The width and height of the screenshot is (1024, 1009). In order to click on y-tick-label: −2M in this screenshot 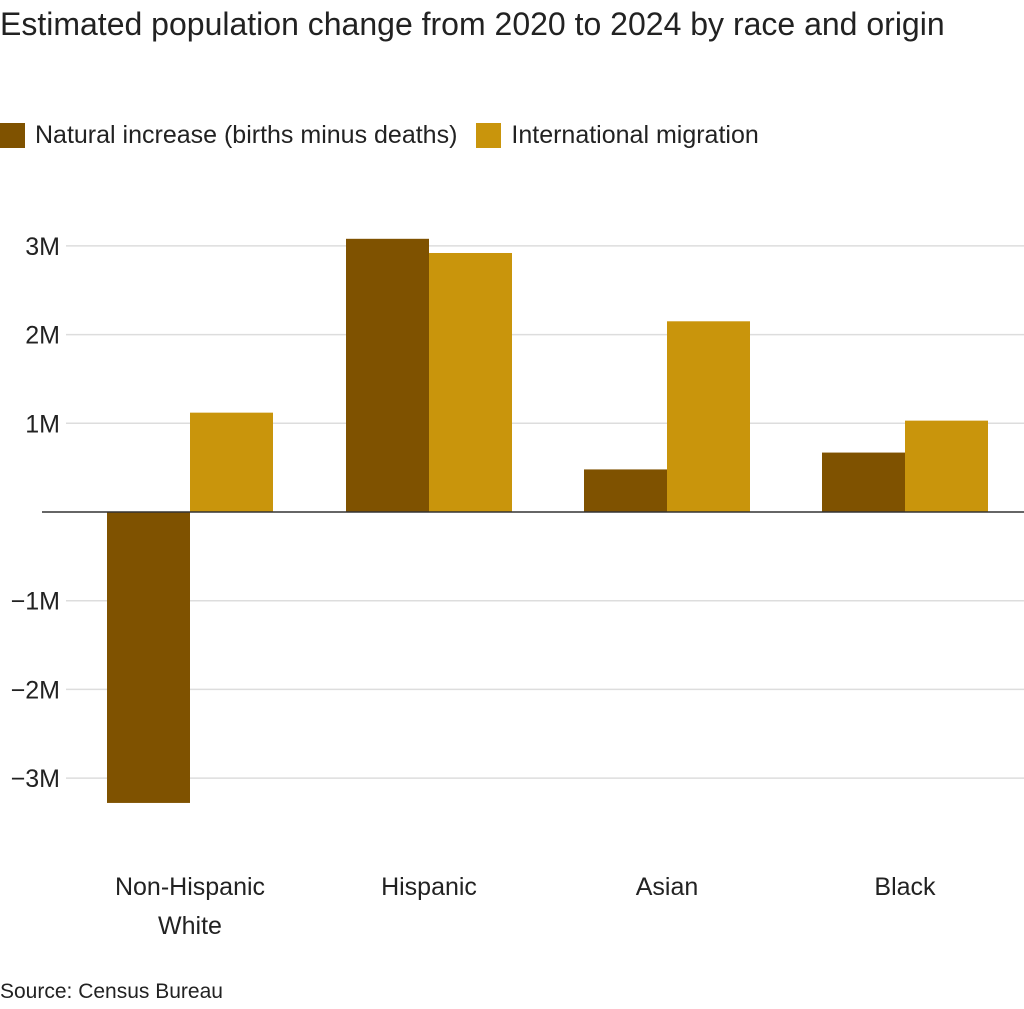, I will do `click(35, 690)`.